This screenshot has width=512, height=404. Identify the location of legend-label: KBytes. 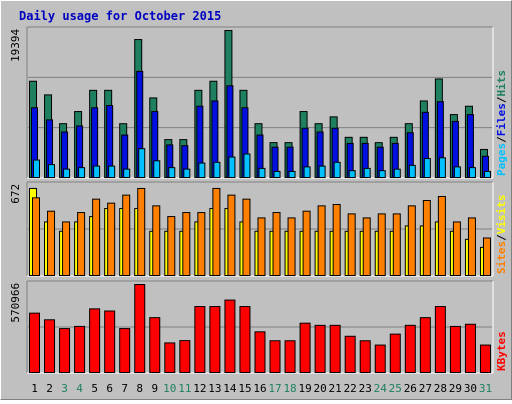
(501, 351).